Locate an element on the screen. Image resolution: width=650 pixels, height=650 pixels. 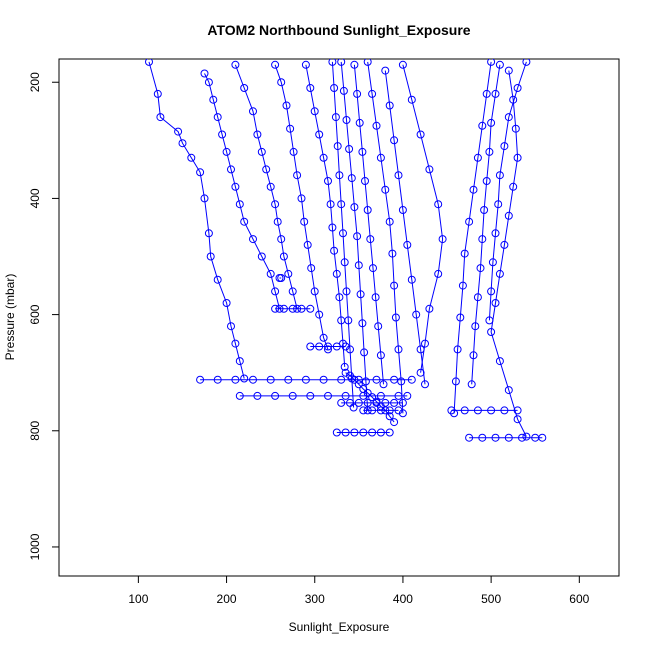
y-axis-ticks: 200 400 600 800 1000 is located at coordinates (43, 316).